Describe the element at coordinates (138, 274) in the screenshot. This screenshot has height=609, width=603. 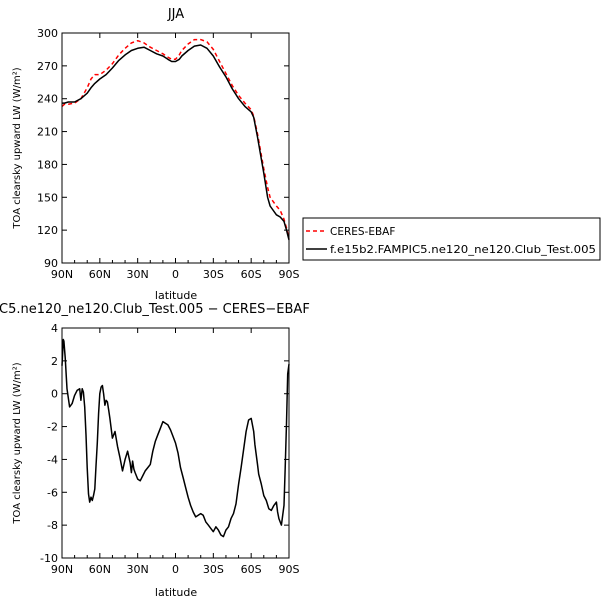
I see `top-x-tick-label: 30N` at that location.